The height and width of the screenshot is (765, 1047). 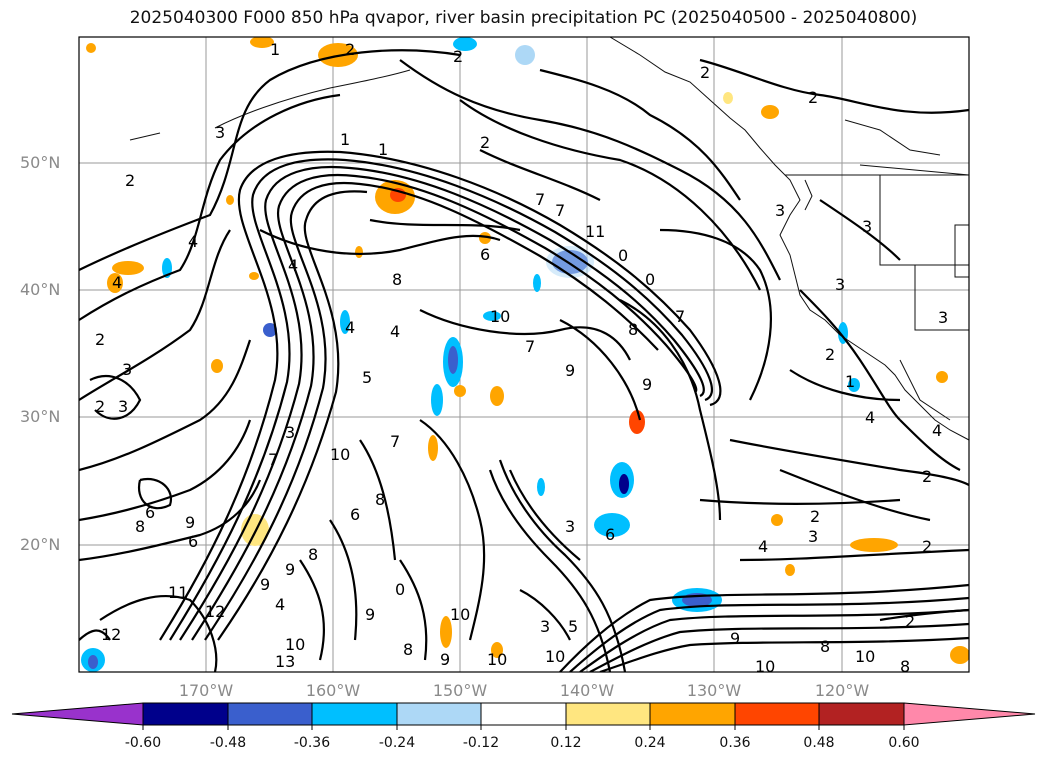 I want to click on colorbar-tick: 0.12, so click(x=566, y=743).